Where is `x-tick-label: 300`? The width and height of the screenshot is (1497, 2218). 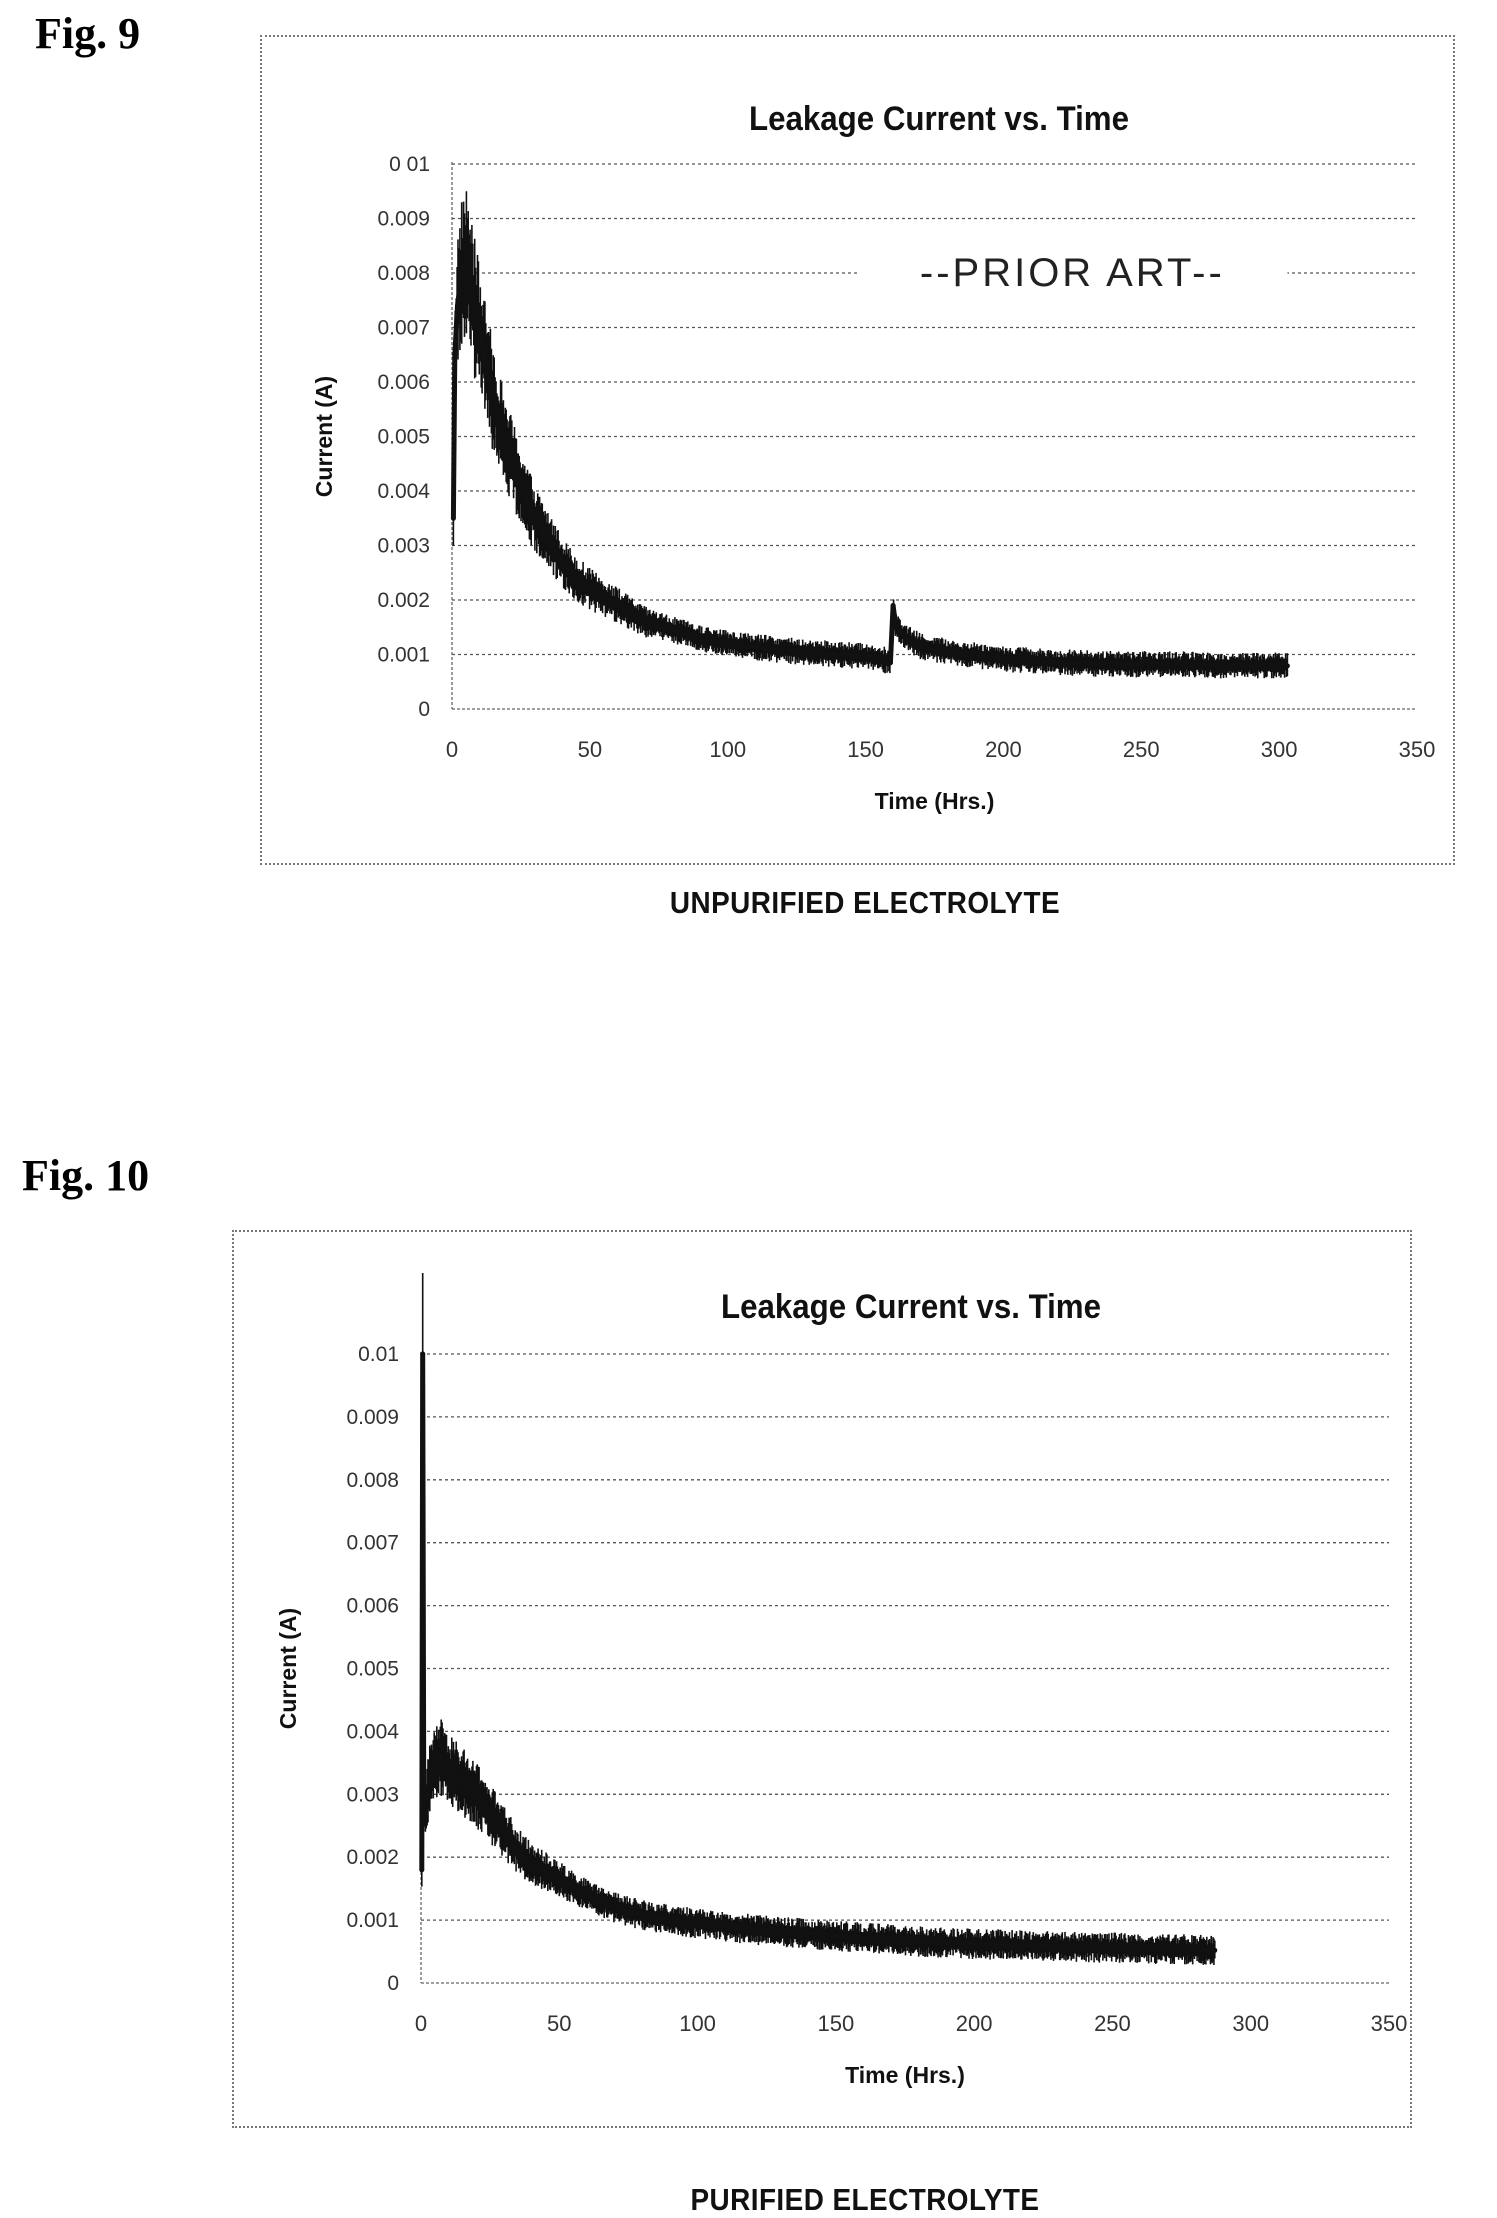
x-tick-label: 300 is located at coordinates (1279, 749).